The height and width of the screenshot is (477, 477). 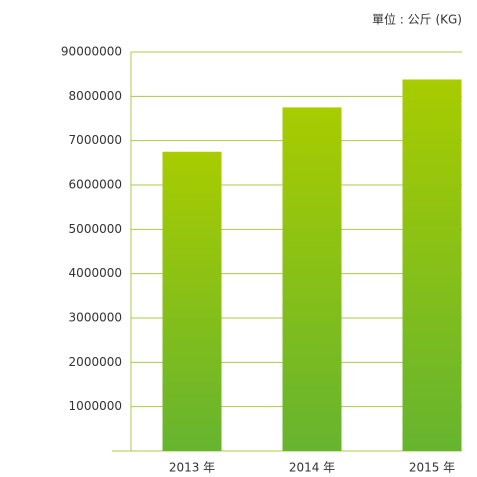 I want to click on y-tick-label: 8000000, so click(x=95, y=96).